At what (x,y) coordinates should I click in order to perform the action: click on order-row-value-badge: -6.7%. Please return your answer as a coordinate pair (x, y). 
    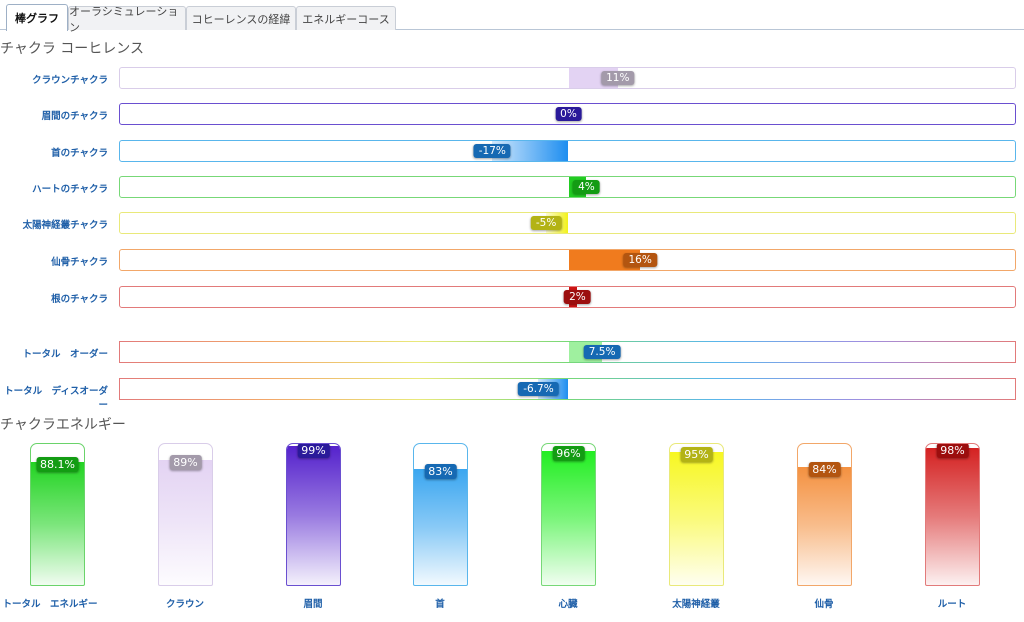
    Looking at the image, I should click on (538, 389).